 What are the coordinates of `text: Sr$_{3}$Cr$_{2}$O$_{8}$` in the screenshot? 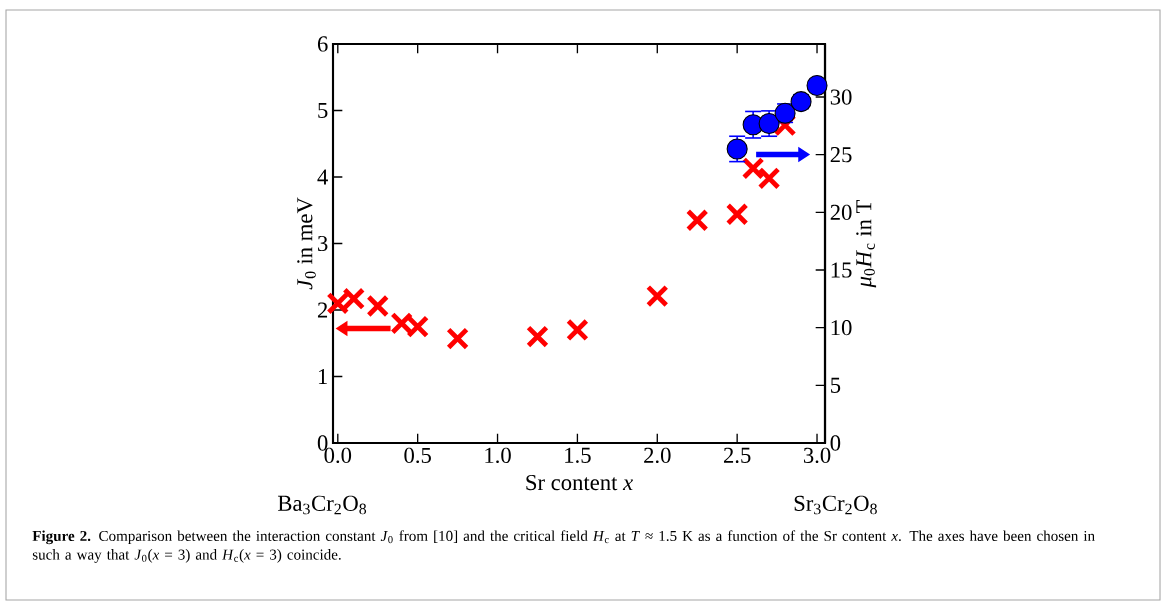 It's located at (835, 505).